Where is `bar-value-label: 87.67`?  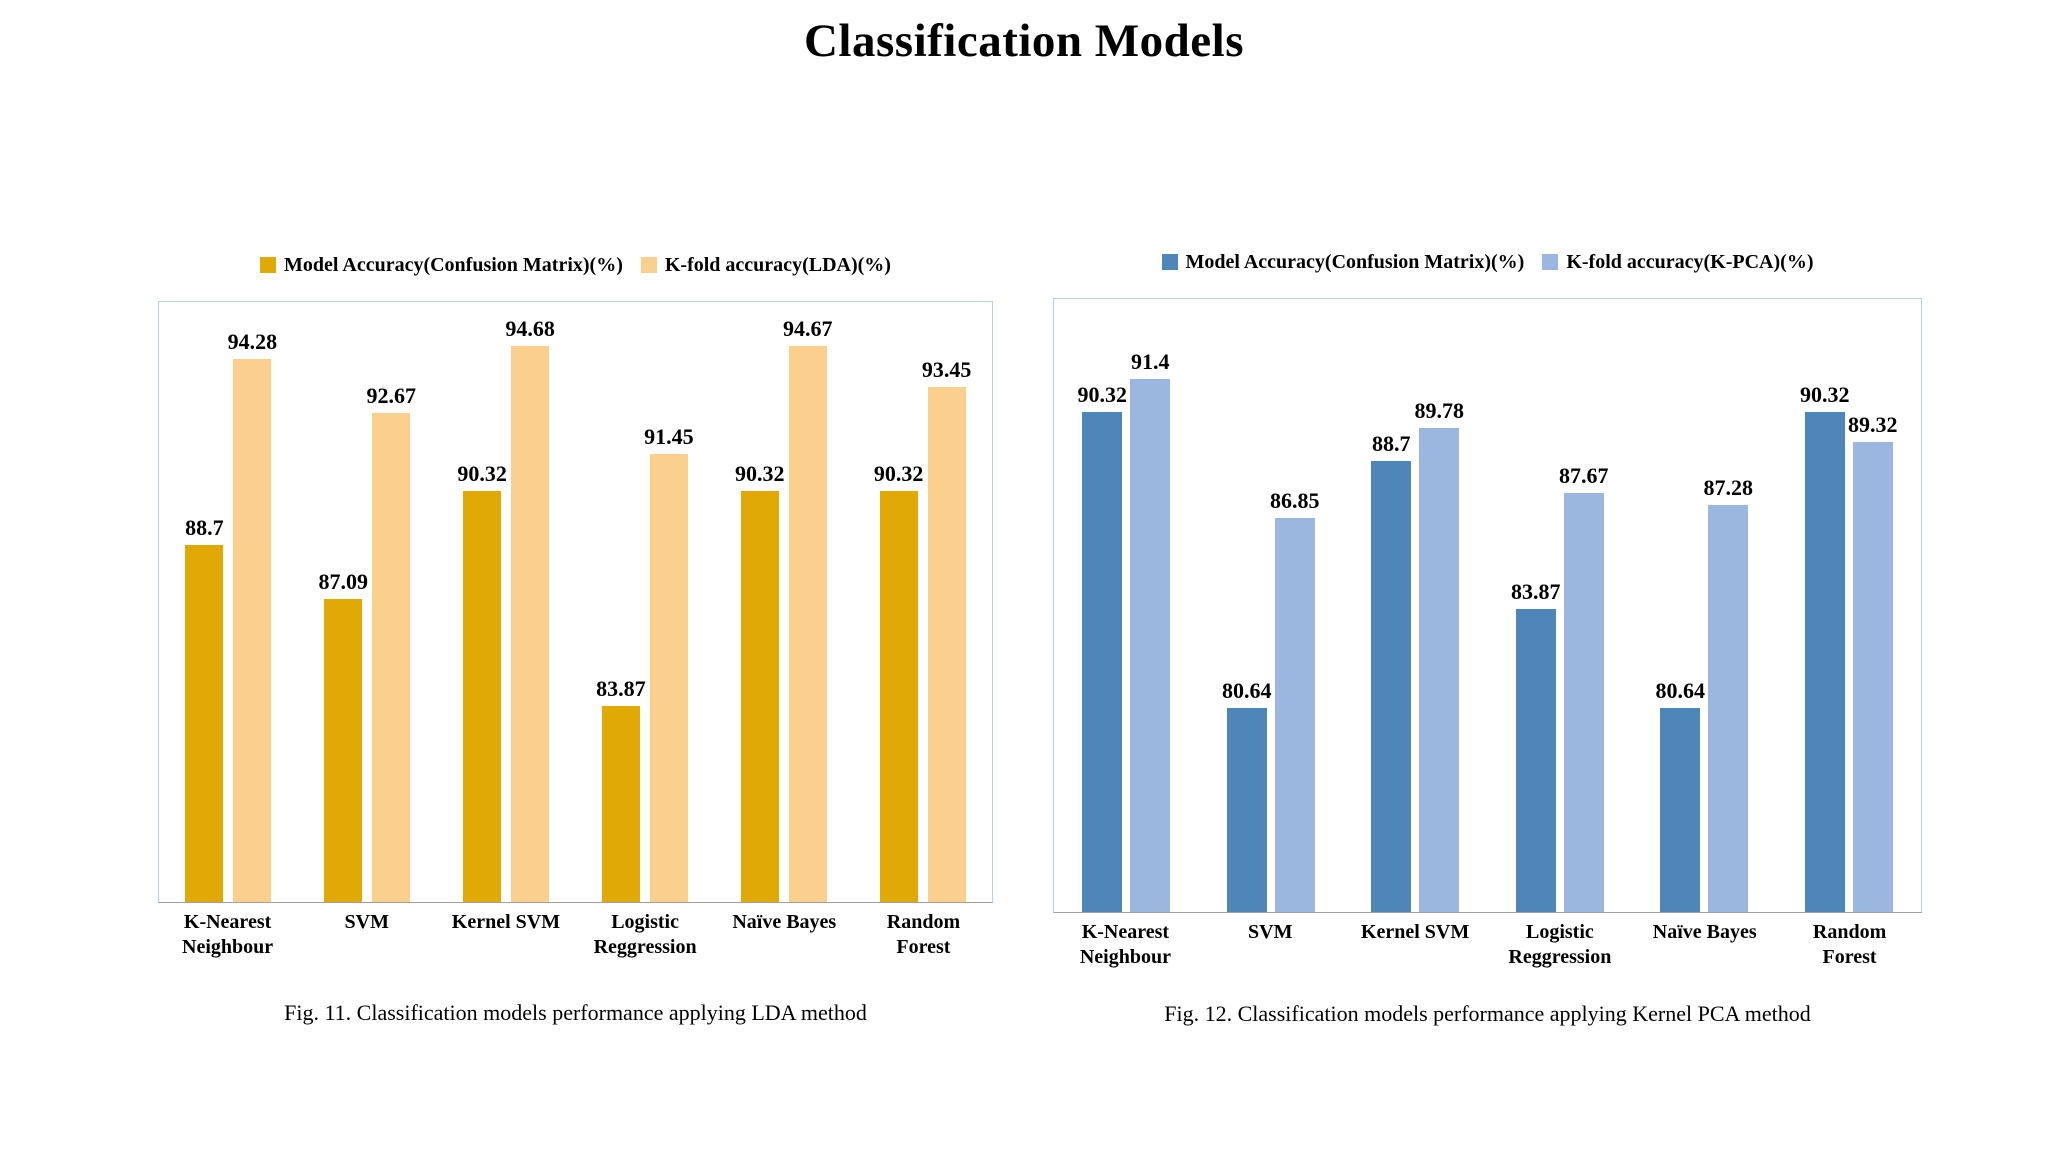
bar-value-label: 87.67 is located at coordinates (1584, 475).